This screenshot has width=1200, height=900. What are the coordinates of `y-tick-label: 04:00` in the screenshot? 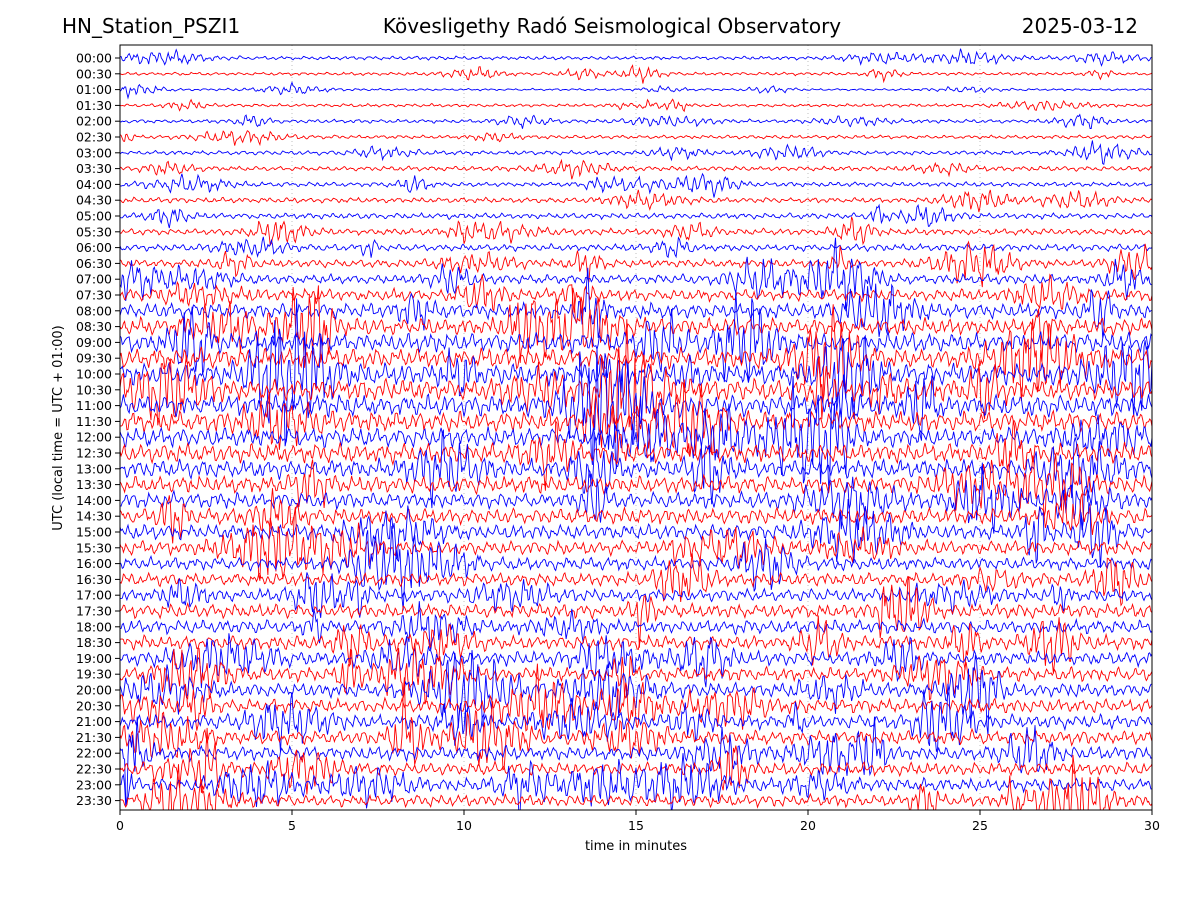 It's located at (94, 184).